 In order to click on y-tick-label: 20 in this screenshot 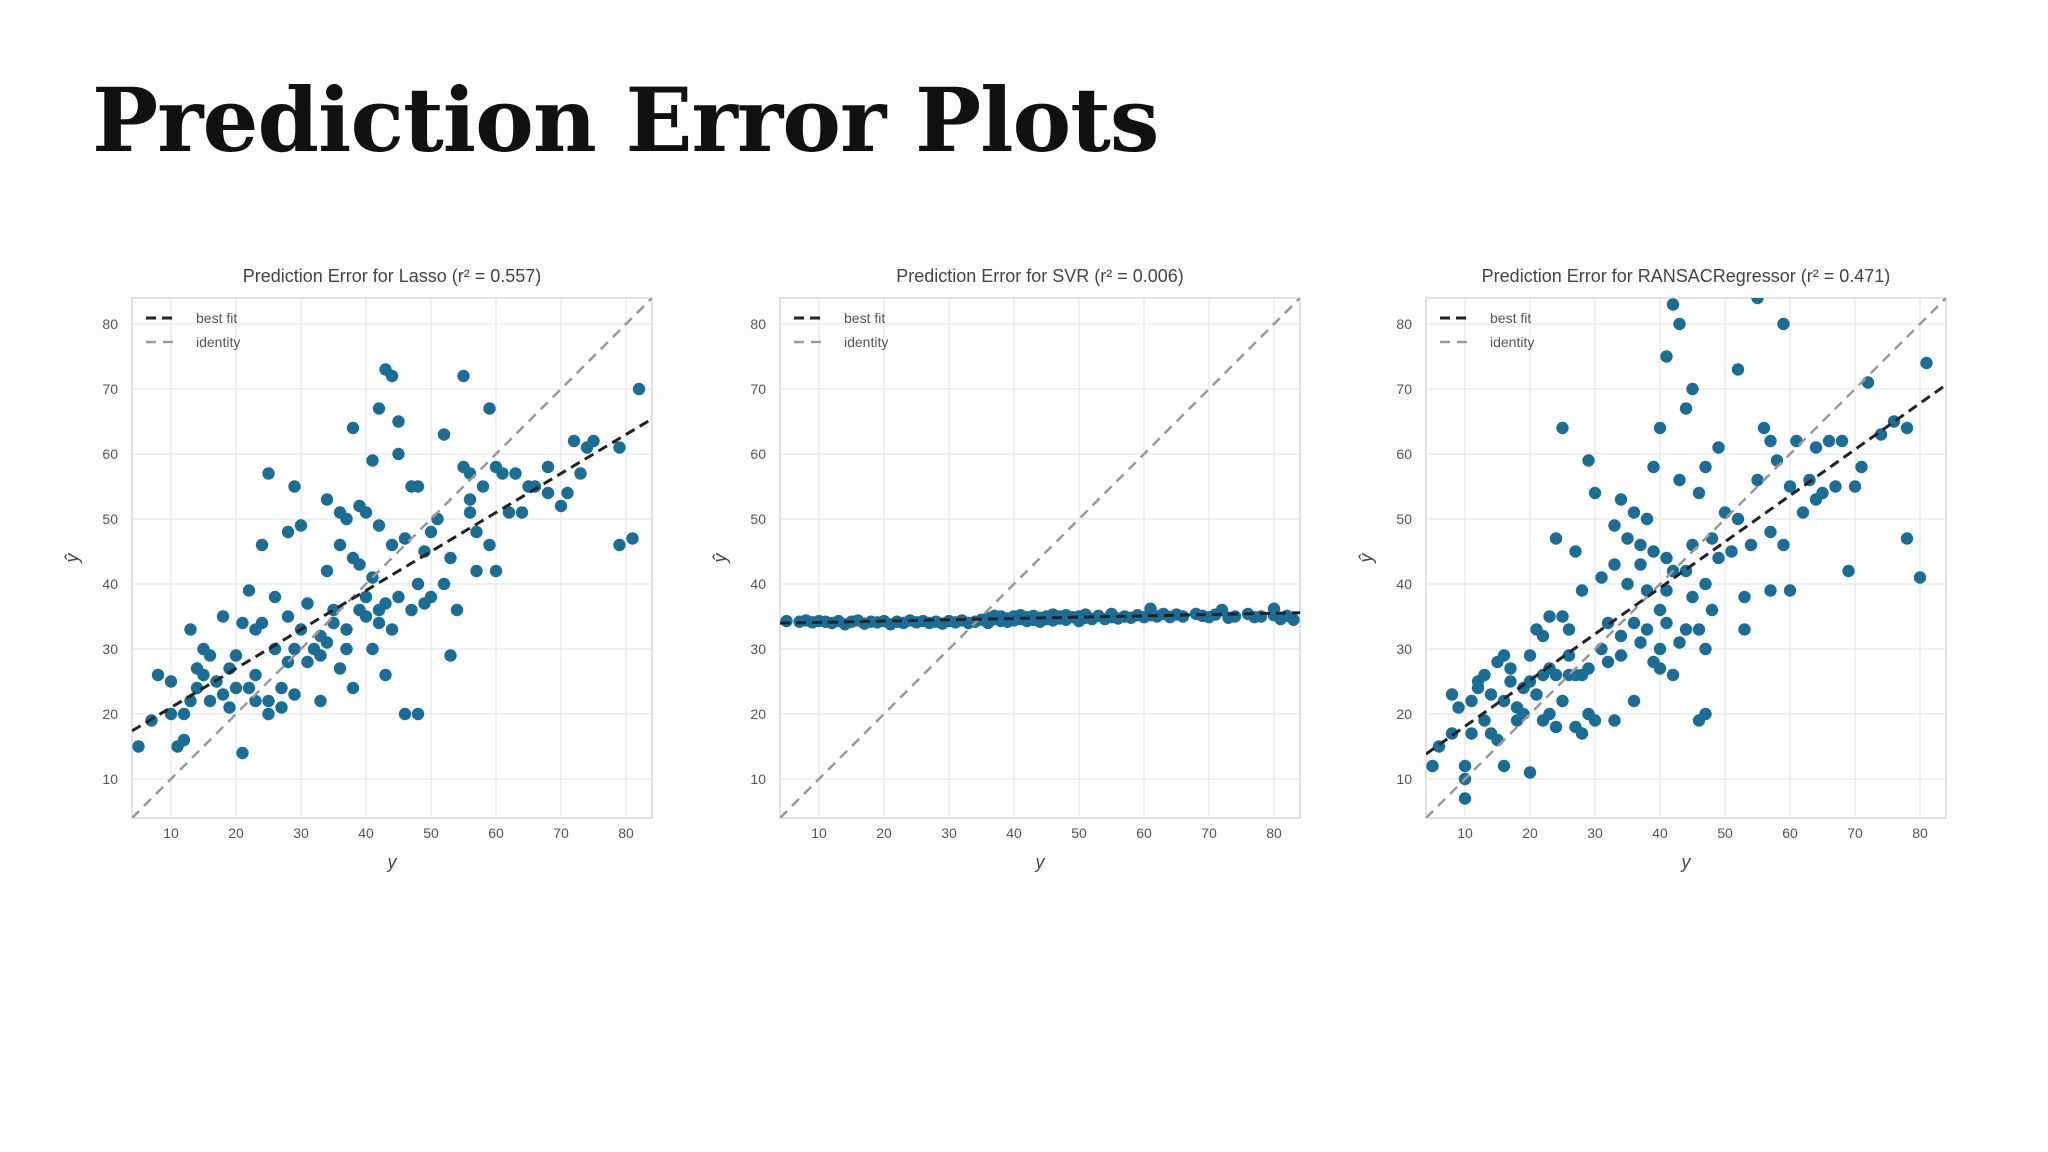, I will do `click(1404, 714)`.